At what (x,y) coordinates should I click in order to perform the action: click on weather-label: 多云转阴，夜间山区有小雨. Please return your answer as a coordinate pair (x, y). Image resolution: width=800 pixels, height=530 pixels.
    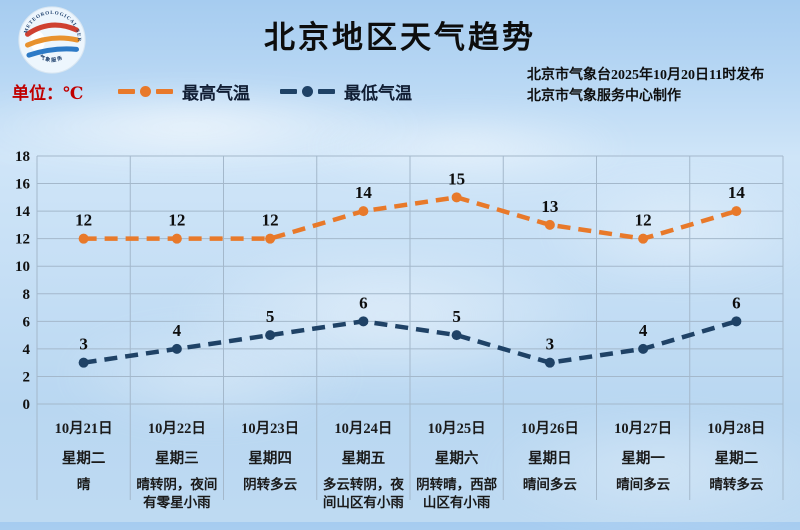
    Looking at the image, I should click on (363, 493).